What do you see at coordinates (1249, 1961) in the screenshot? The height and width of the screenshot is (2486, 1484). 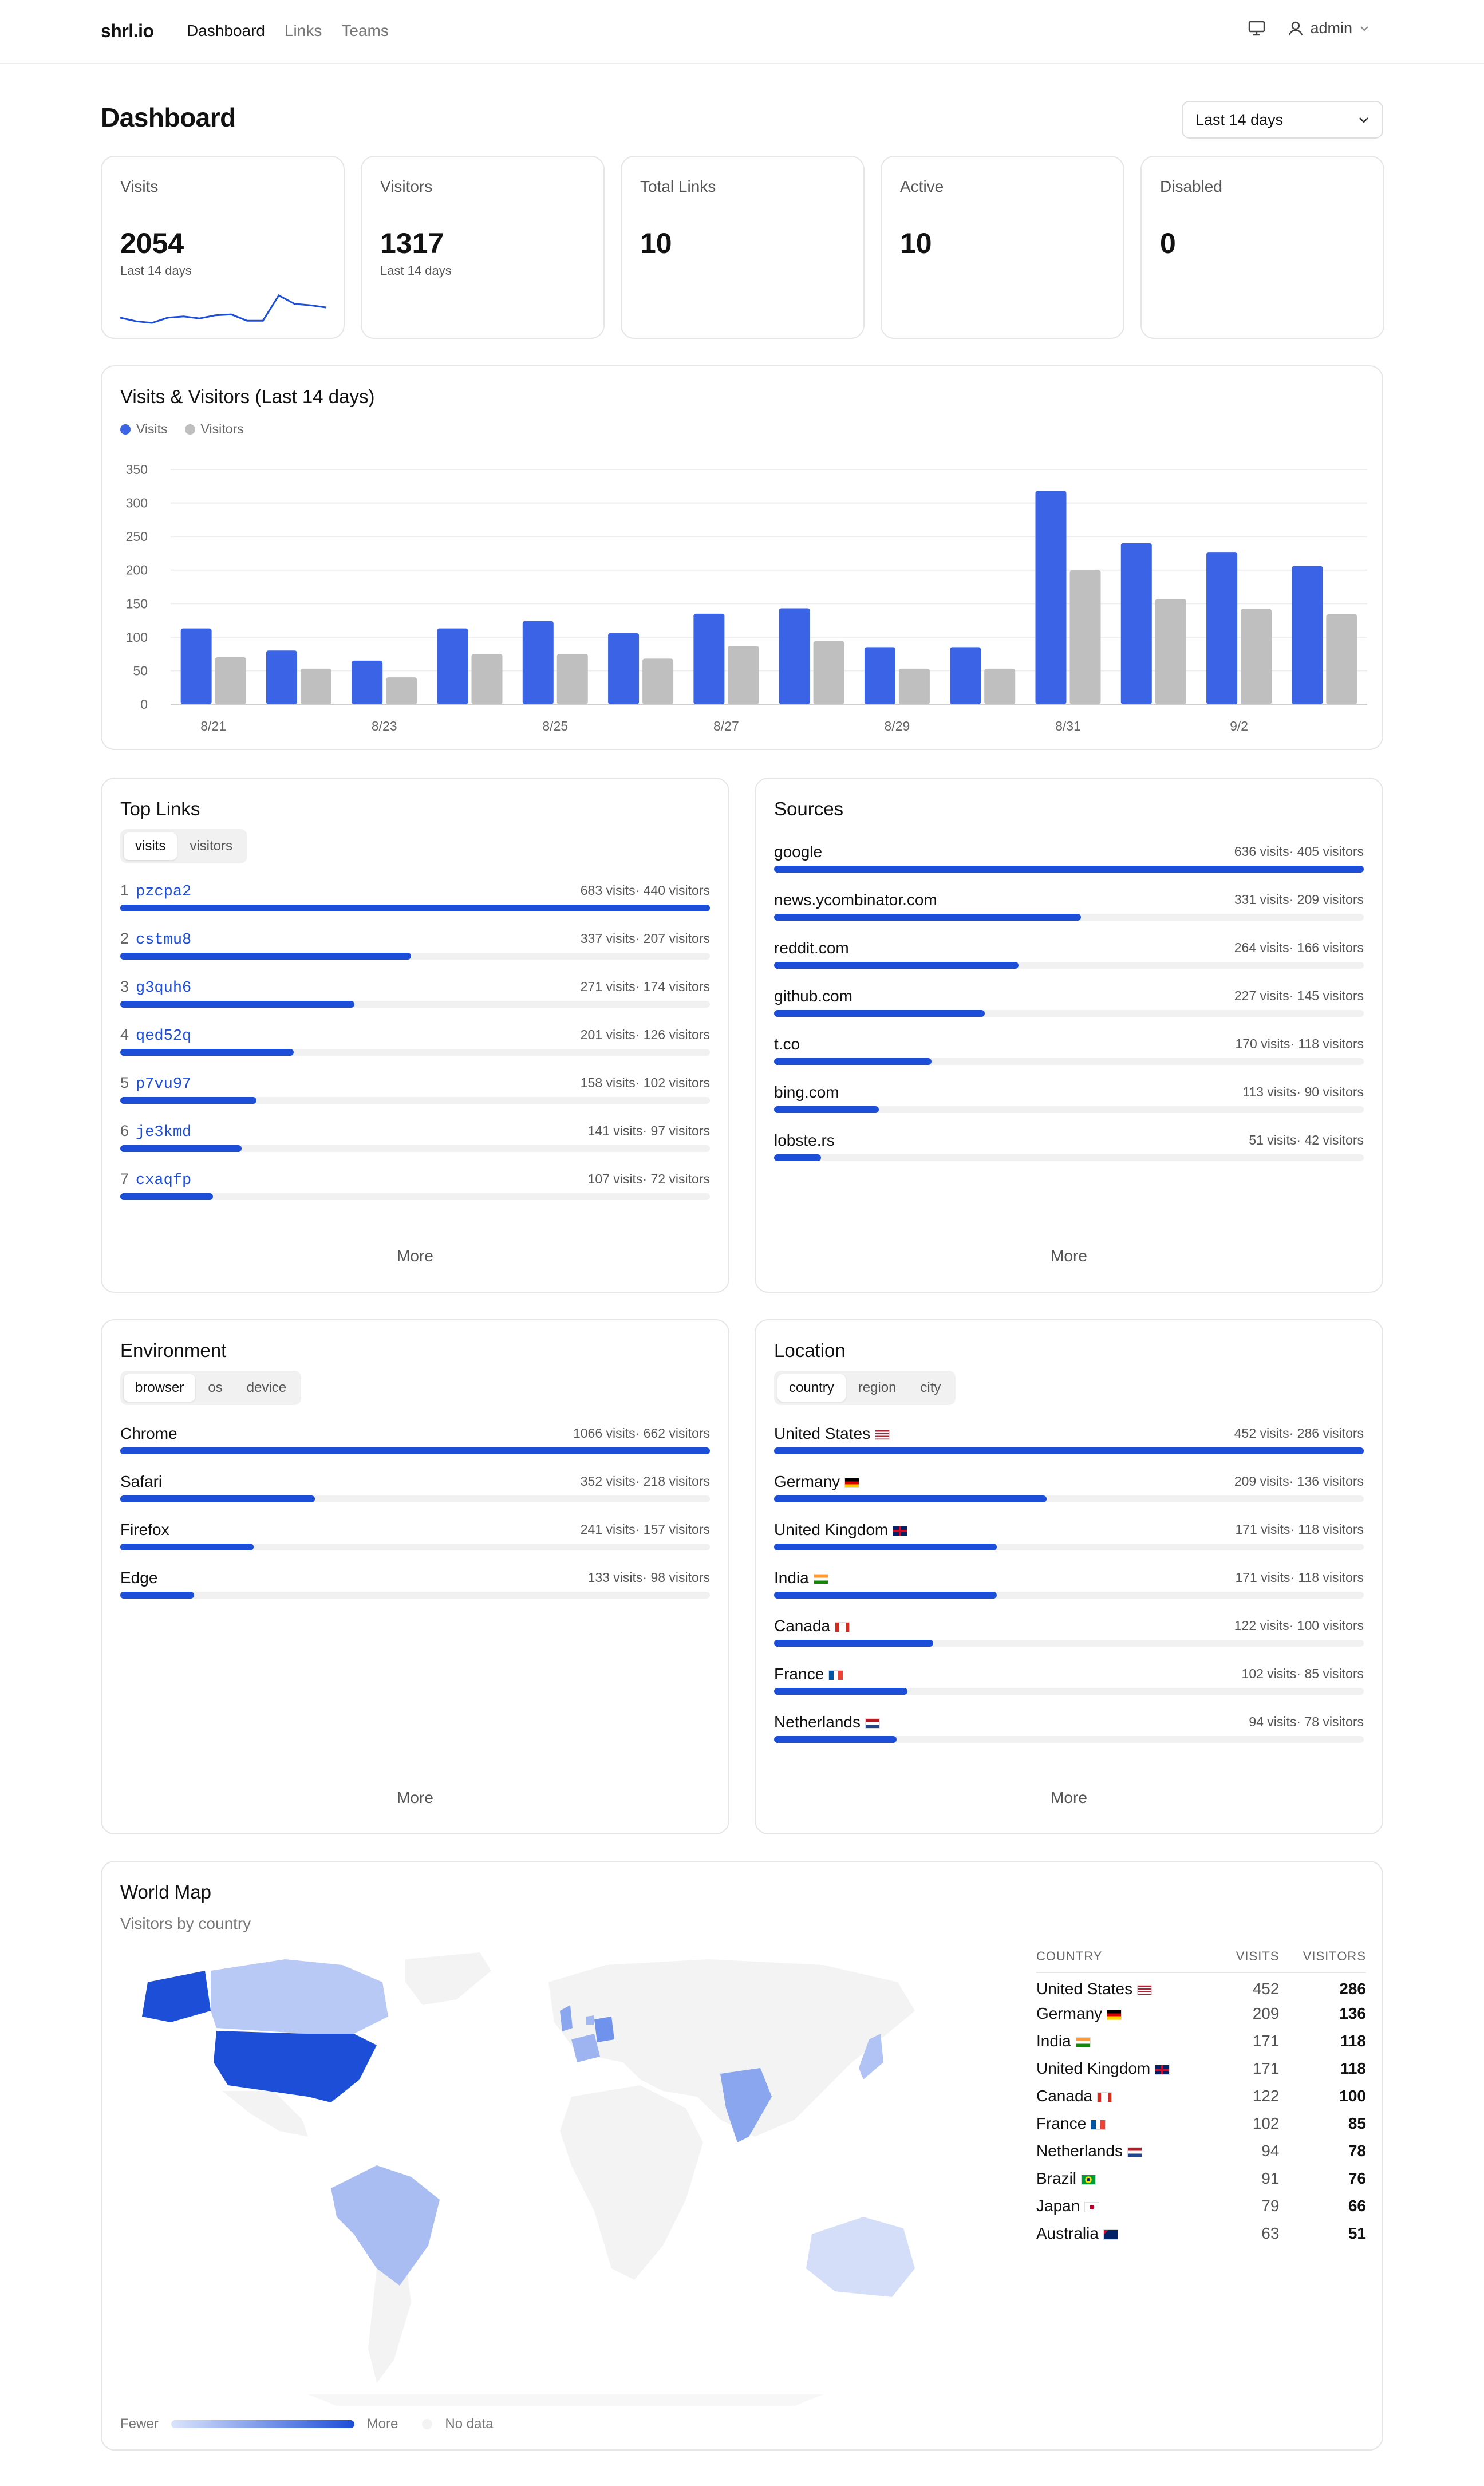 I see `col-visits: VISITS` at bounding box center [1249, 1961].